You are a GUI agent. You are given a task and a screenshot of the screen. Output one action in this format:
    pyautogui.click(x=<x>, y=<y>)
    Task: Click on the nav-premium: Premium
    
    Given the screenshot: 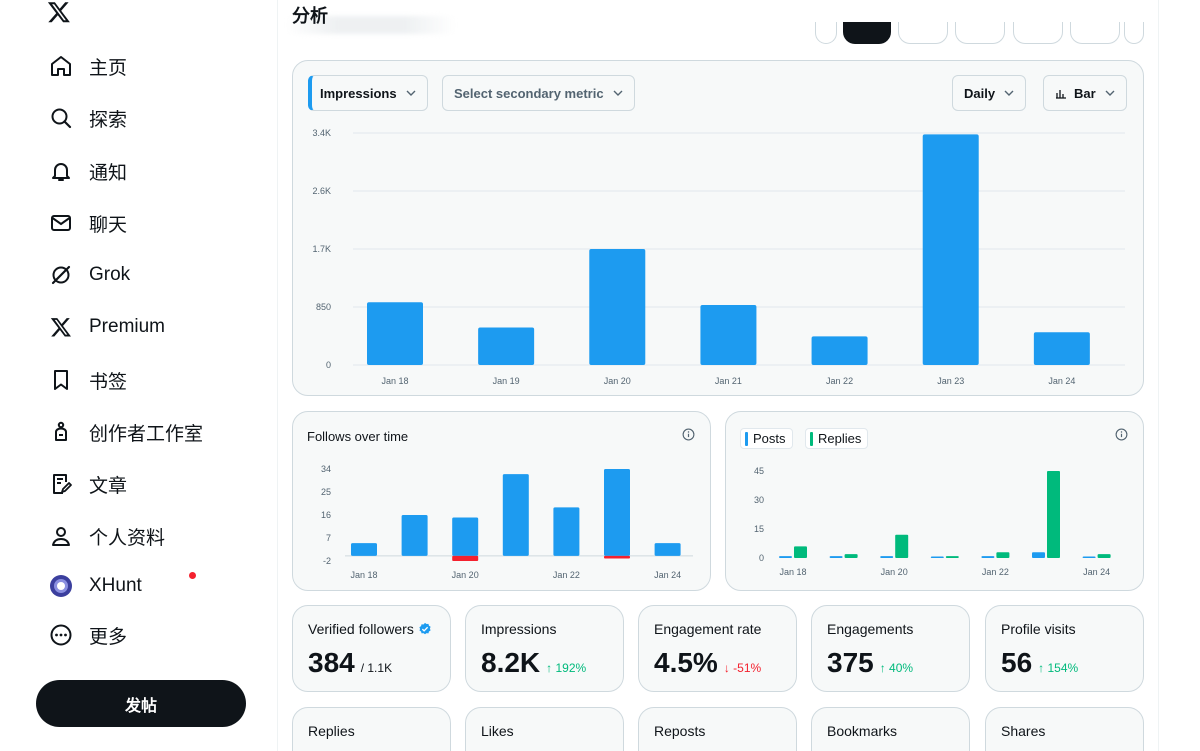 What is the action you would take?
    pyautogui.click(x=106, y=327)
    